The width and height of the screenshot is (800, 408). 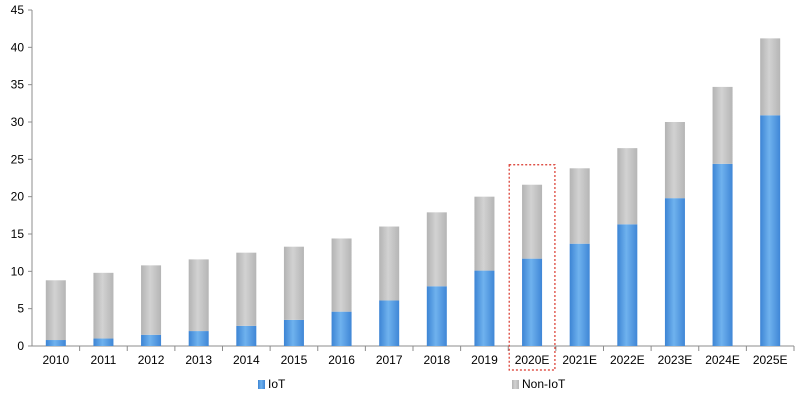 I want to click on bar-non-iot-2016, so click(x=341, y=275).